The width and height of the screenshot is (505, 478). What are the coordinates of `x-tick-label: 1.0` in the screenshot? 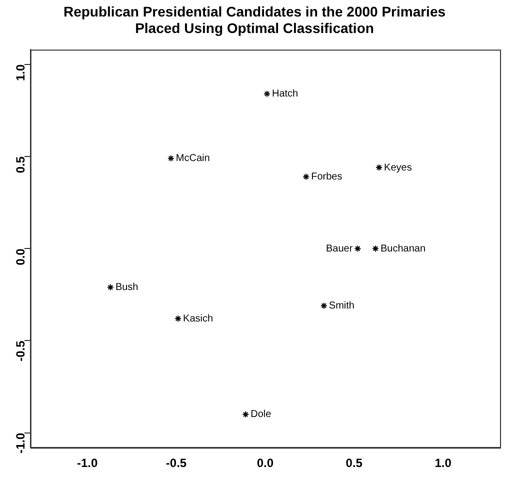 It's located at (443, 463).